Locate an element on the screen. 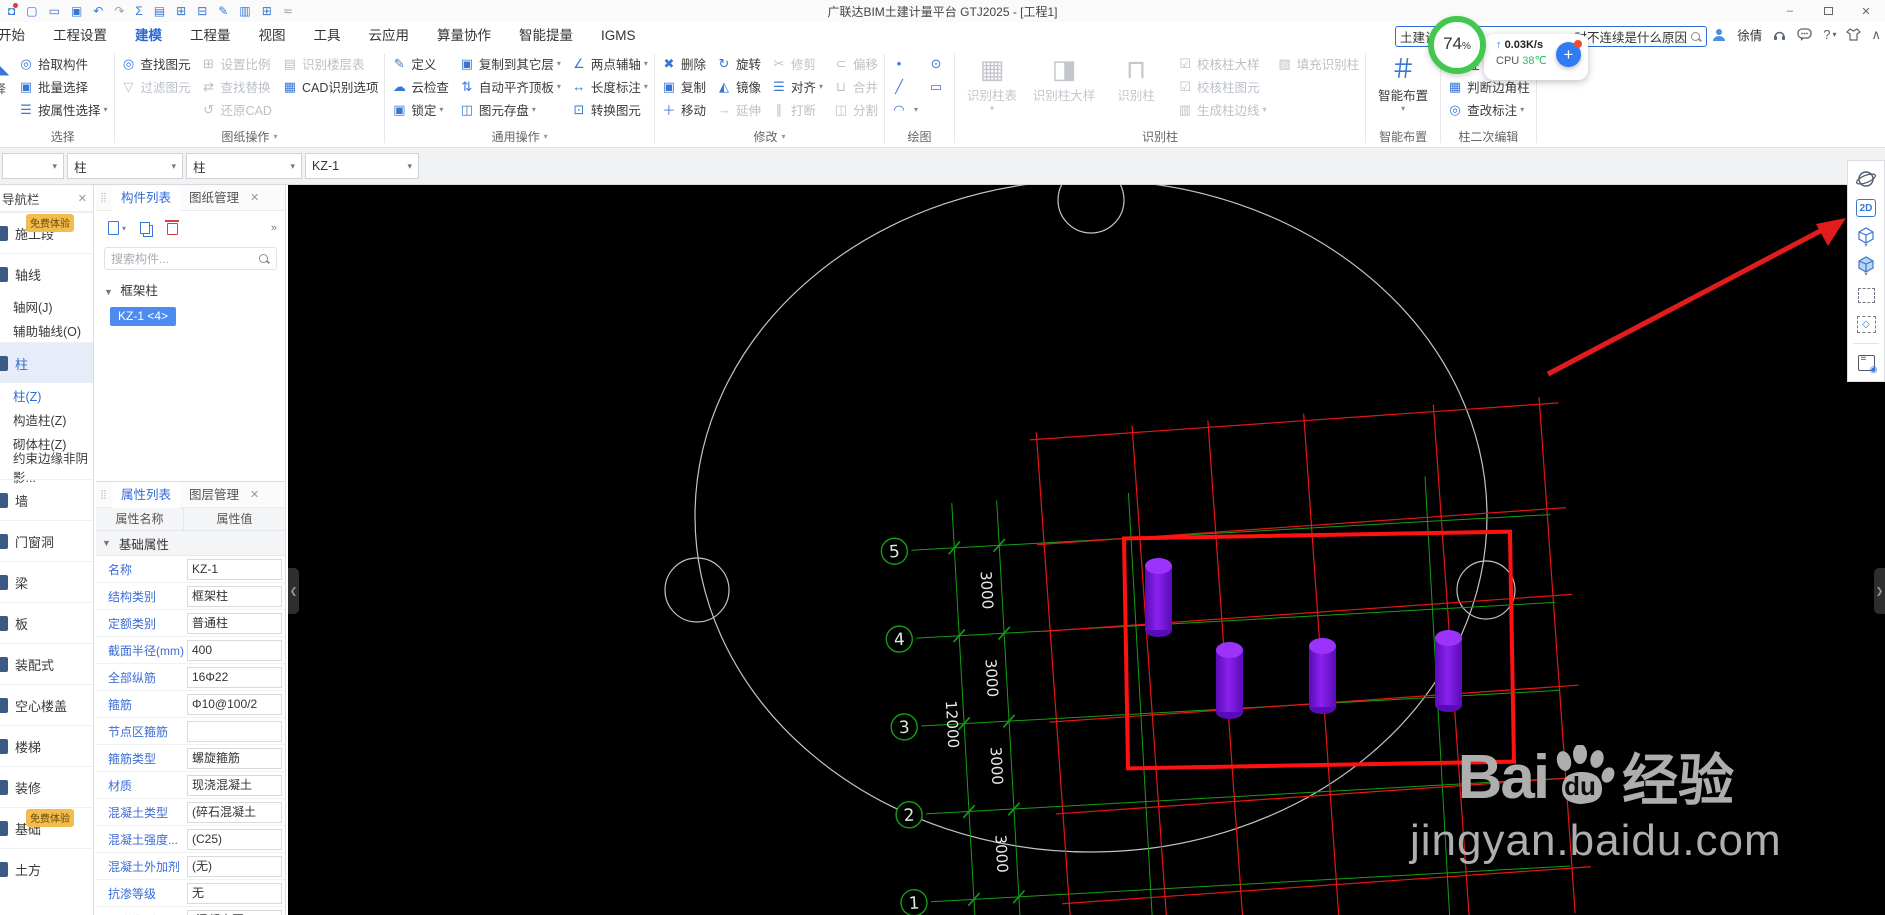 The width and height of the screenshot is (1885, 915). nav-item-墙: 墙 is located at coordinates (46, 499).